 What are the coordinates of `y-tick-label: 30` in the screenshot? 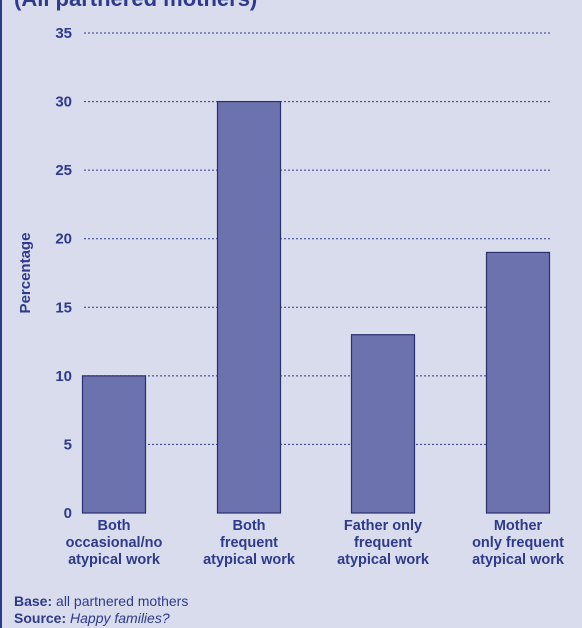 It's located at (63, 102).